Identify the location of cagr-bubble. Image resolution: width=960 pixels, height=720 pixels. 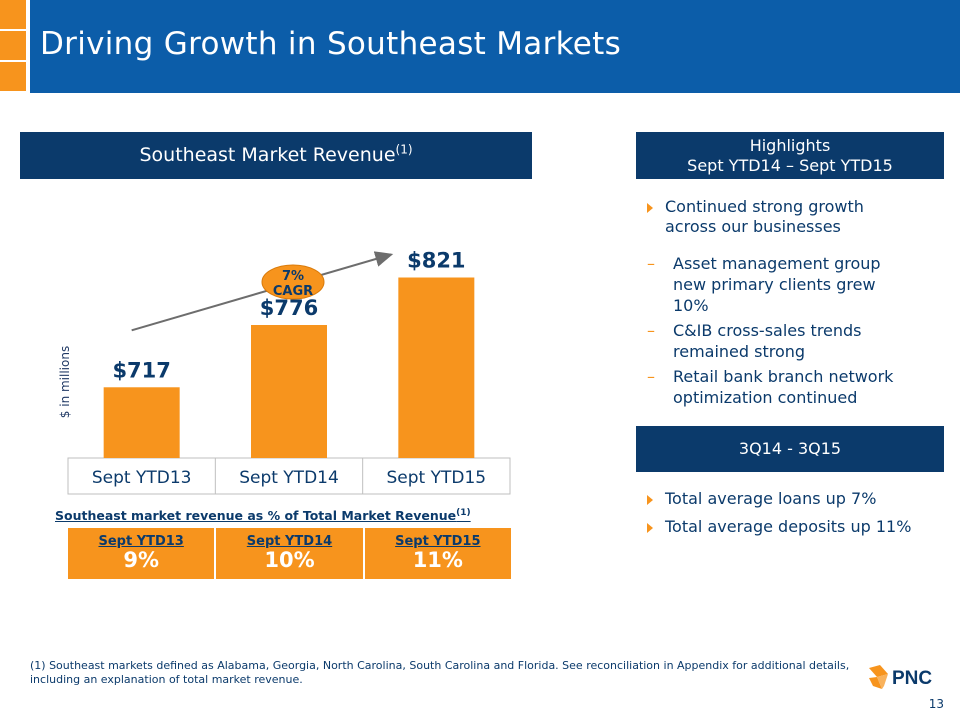
(293, 282).